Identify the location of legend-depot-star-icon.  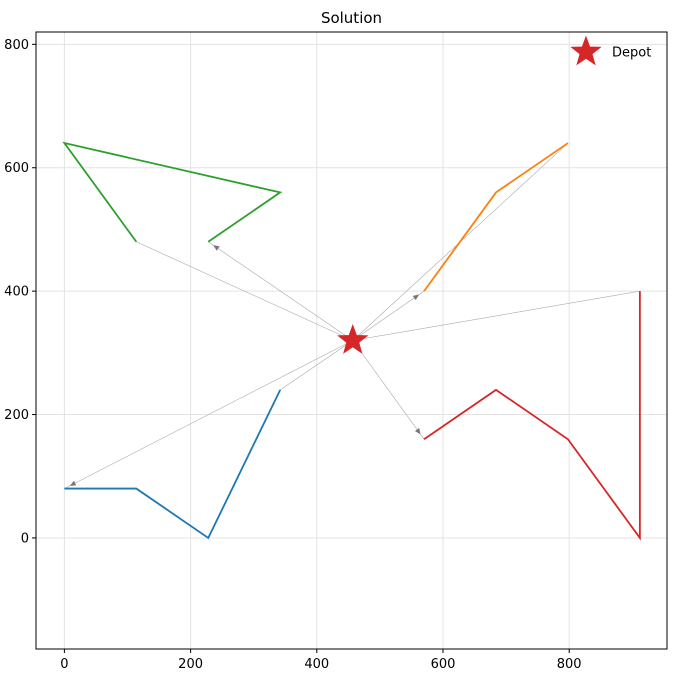
(586, 50).